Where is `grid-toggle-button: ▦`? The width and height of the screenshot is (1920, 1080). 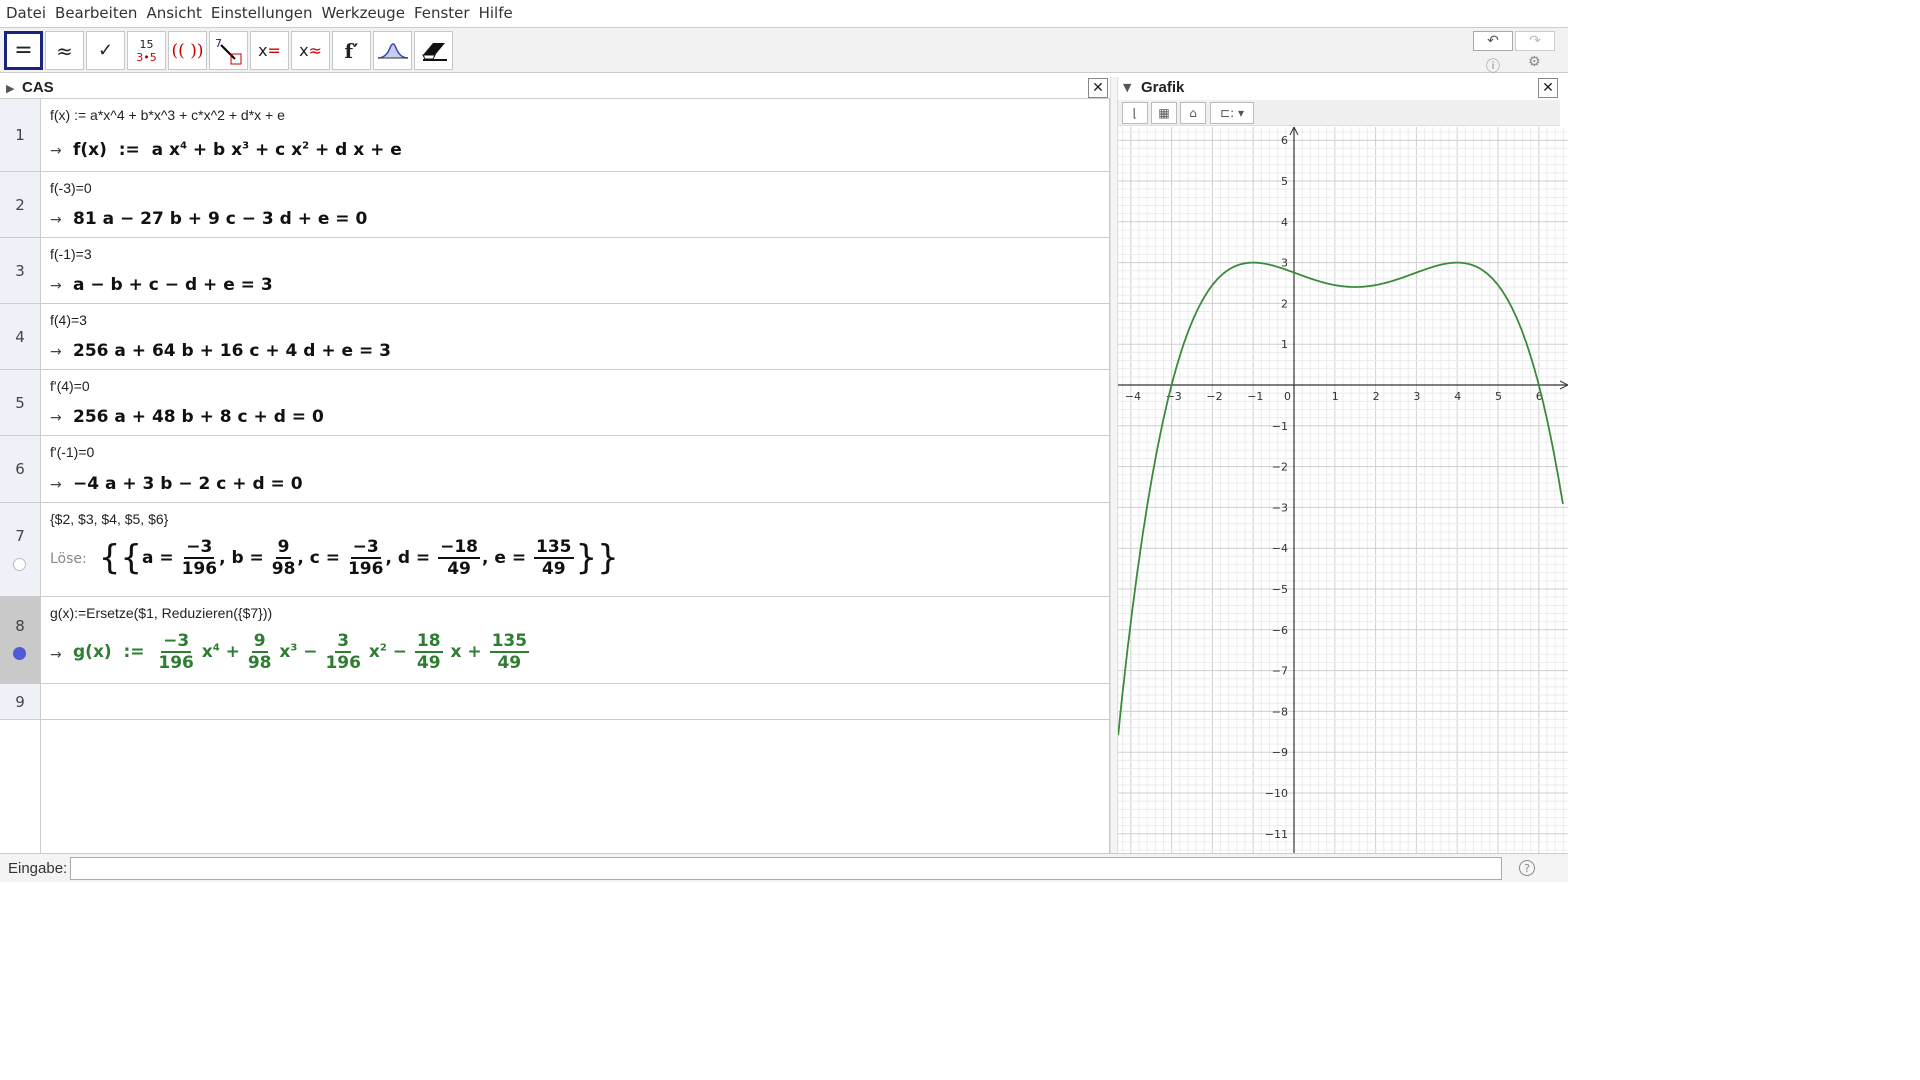
grid-toggle-button: ▦ is located at coordinates (1164, 113).